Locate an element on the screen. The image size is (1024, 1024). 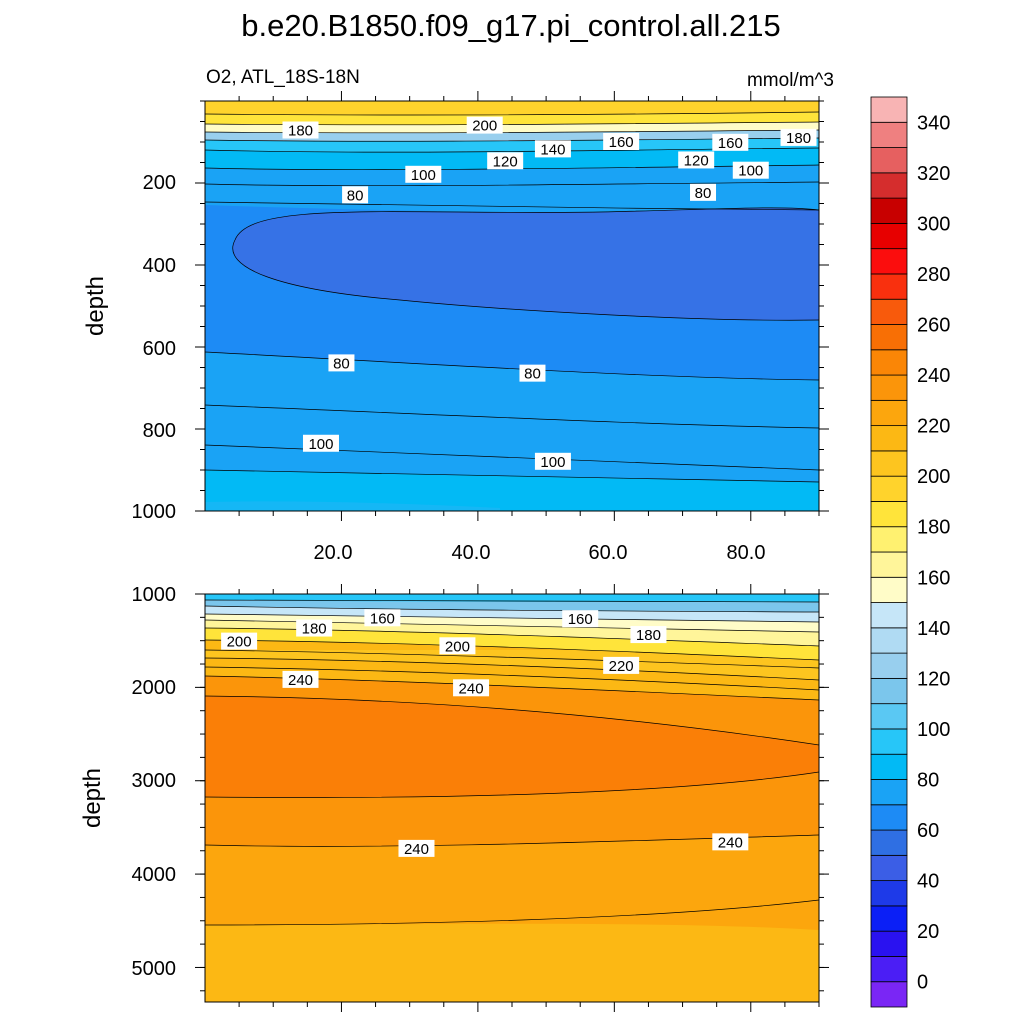
contour-label-text: 120 is located at coordinates (505, 161).